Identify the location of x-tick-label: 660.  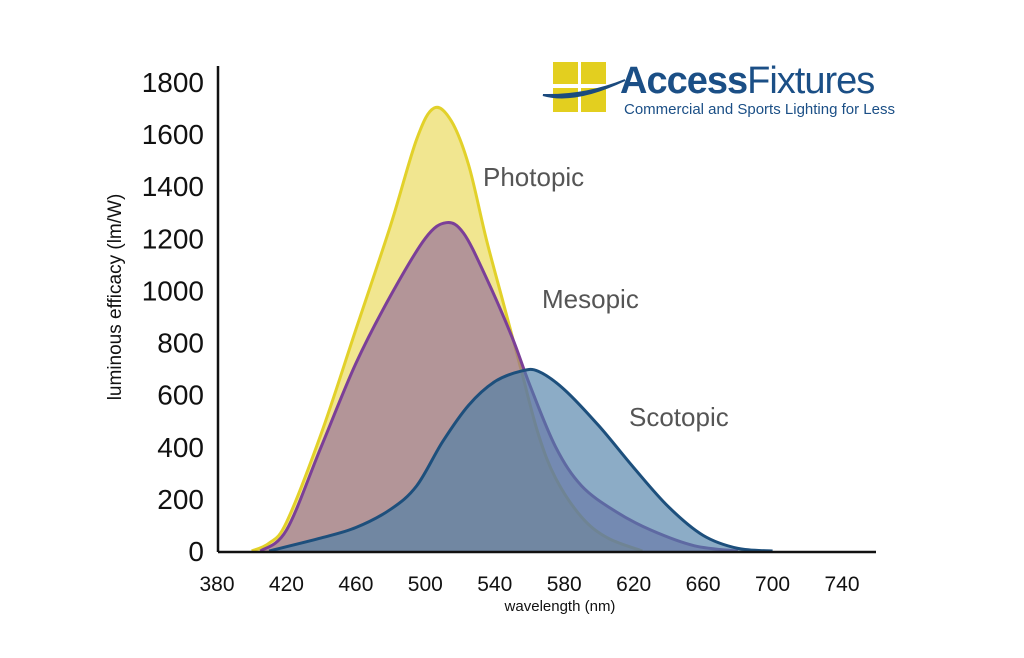
(703, 584).